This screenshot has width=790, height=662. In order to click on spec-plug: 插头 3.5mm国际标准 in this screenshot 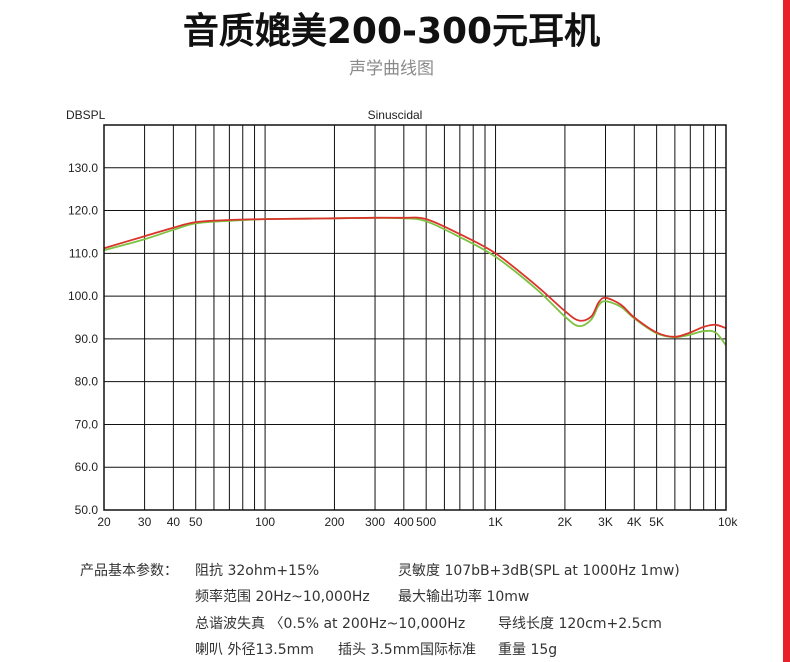, I will do `click(407, 650)`.